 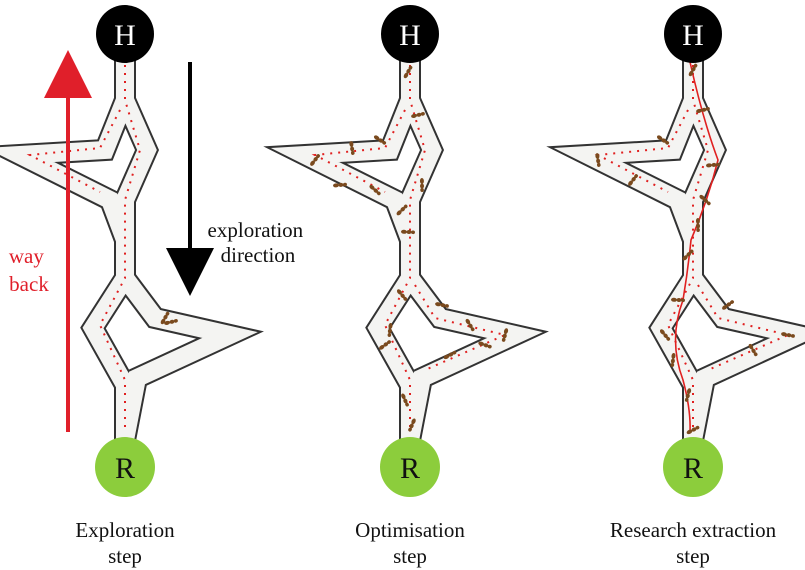 What do you see at coordinates (693, 543) in the screenshot?
I see `panel-caption: Research extraction step` at bounding box center [693, 543].